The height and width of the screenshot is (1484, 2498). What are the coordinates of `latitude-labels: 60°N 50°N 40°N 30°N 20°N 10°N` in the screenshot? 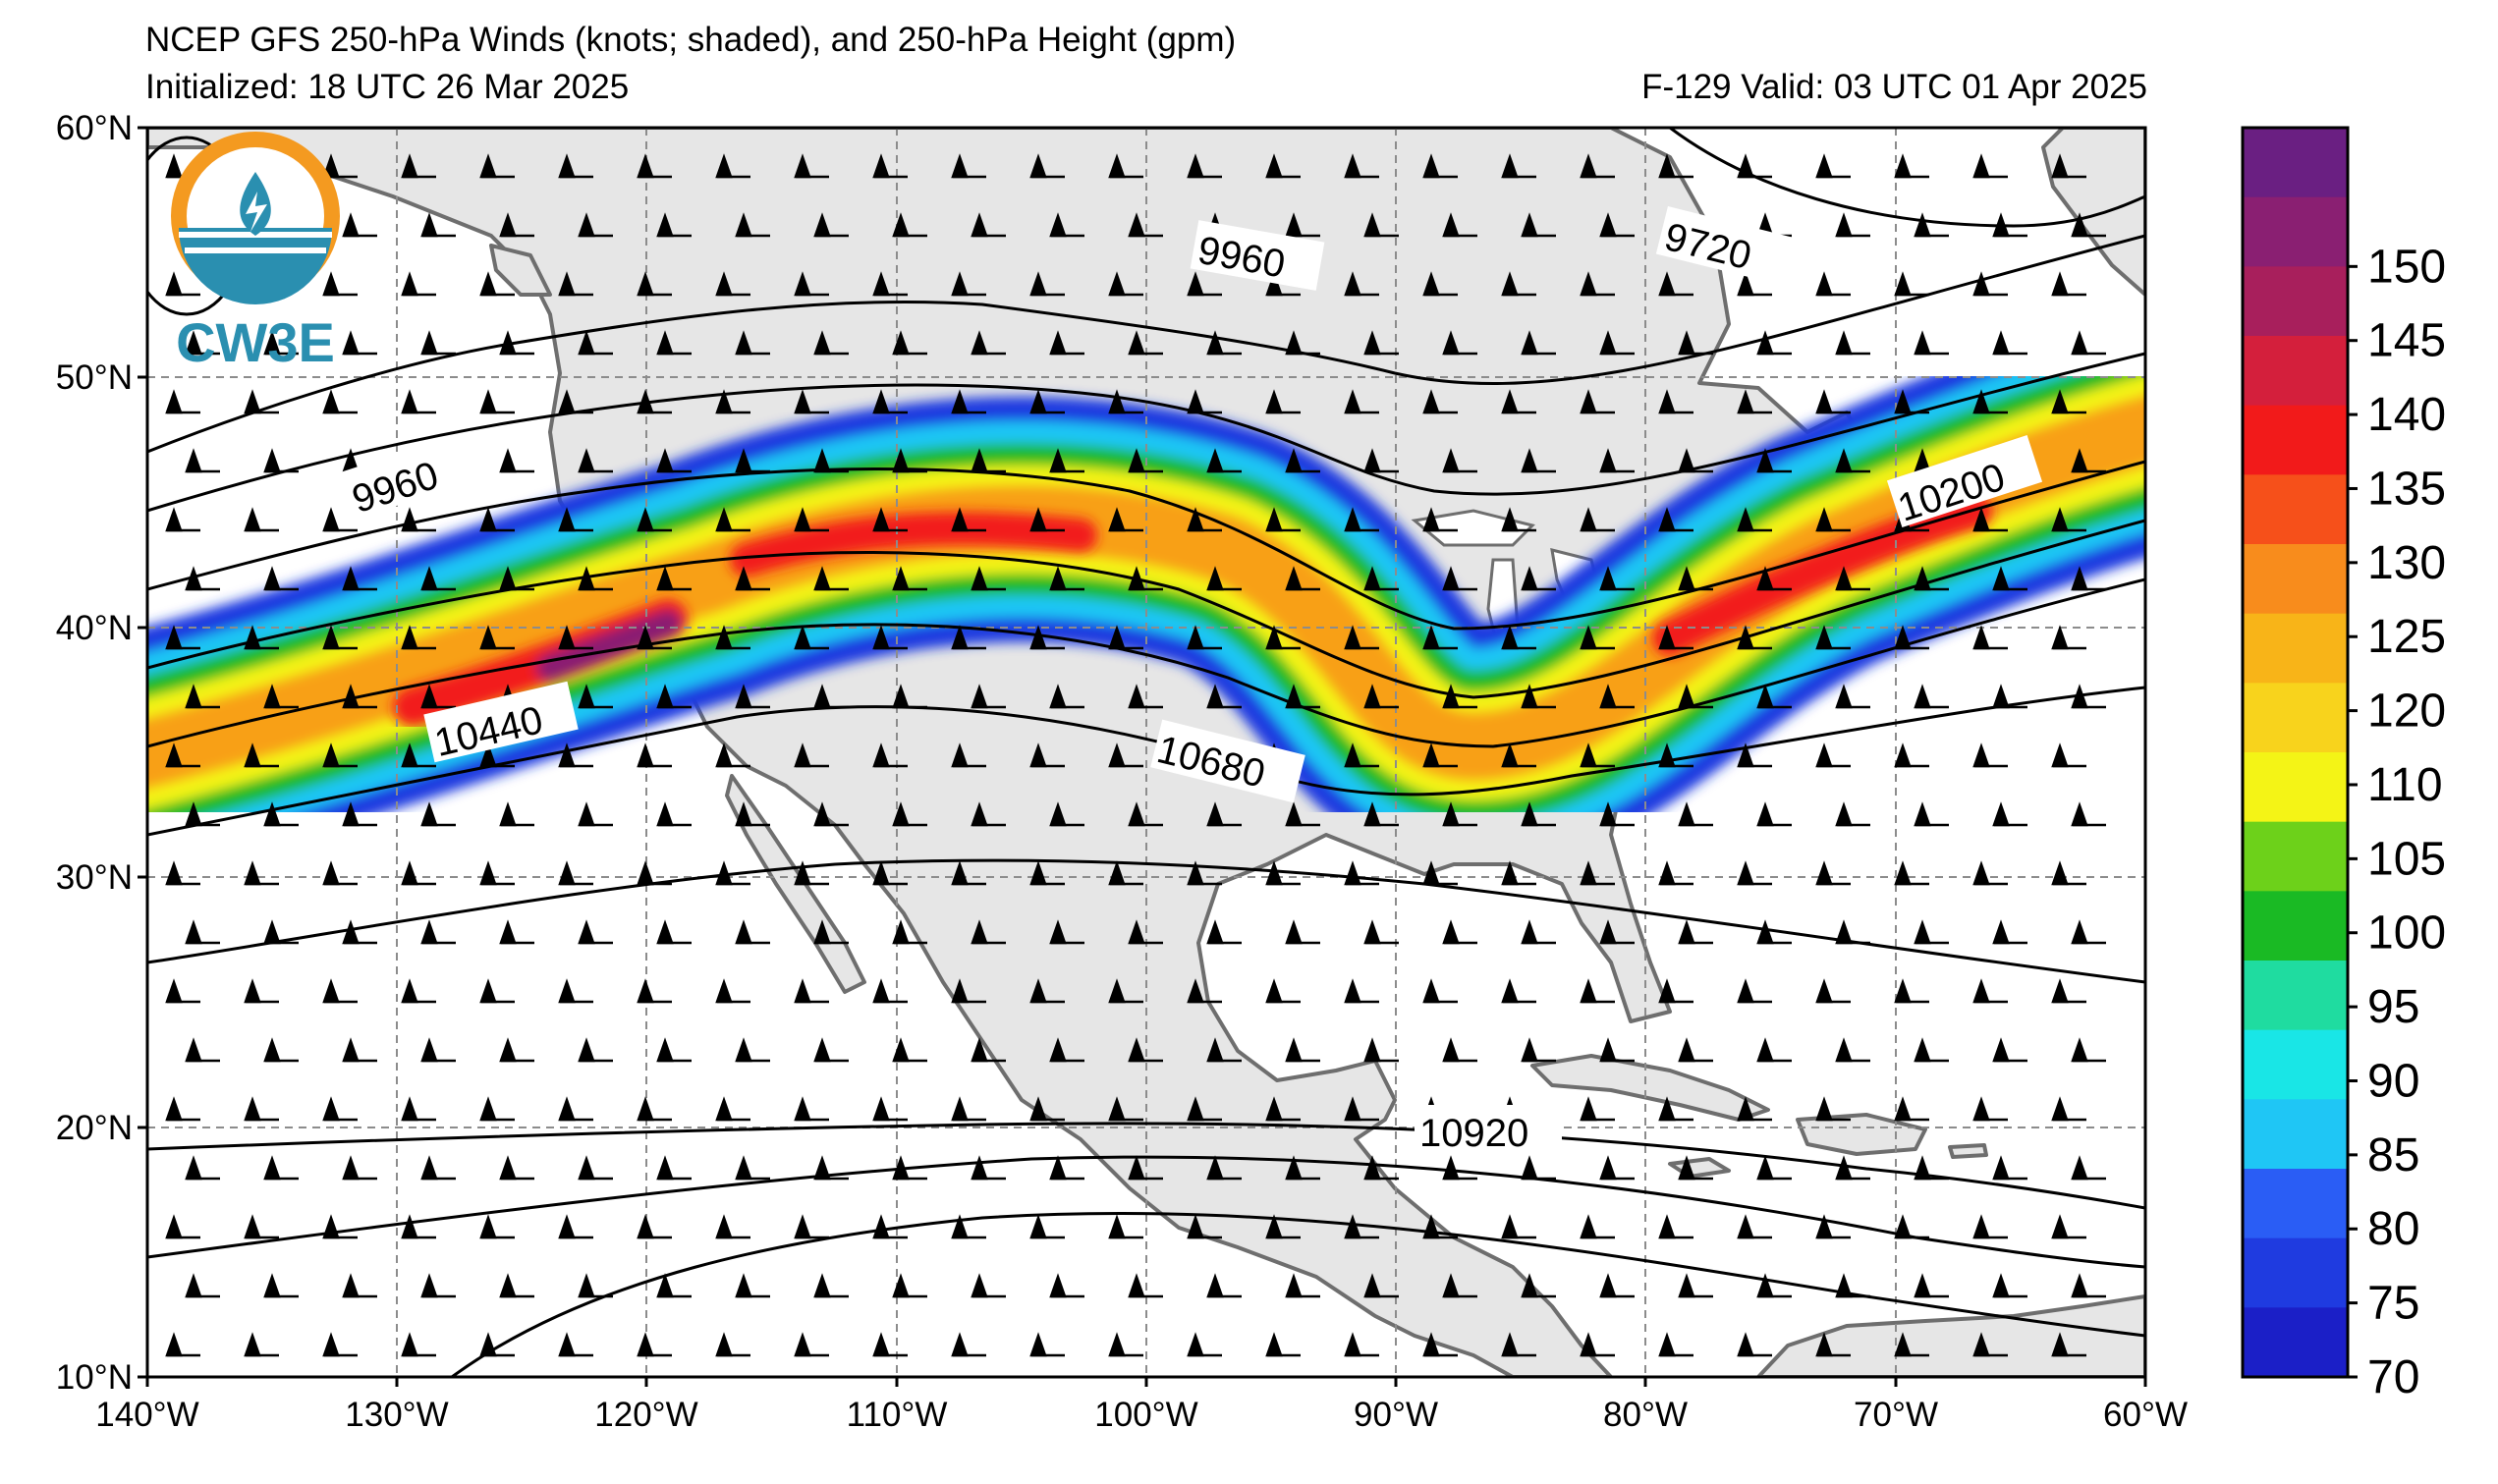 It's located at (94, 753).